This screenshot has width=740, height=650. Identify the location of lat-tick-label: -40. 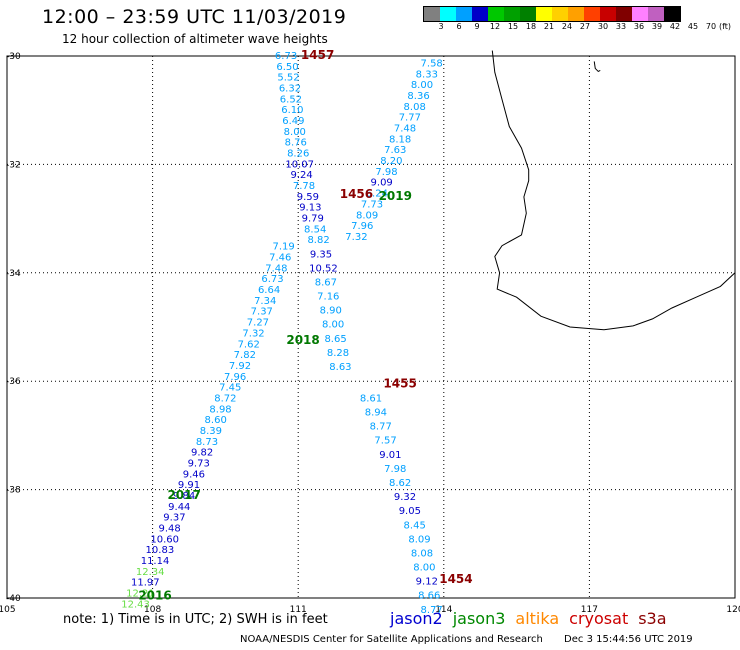
(13, 599).